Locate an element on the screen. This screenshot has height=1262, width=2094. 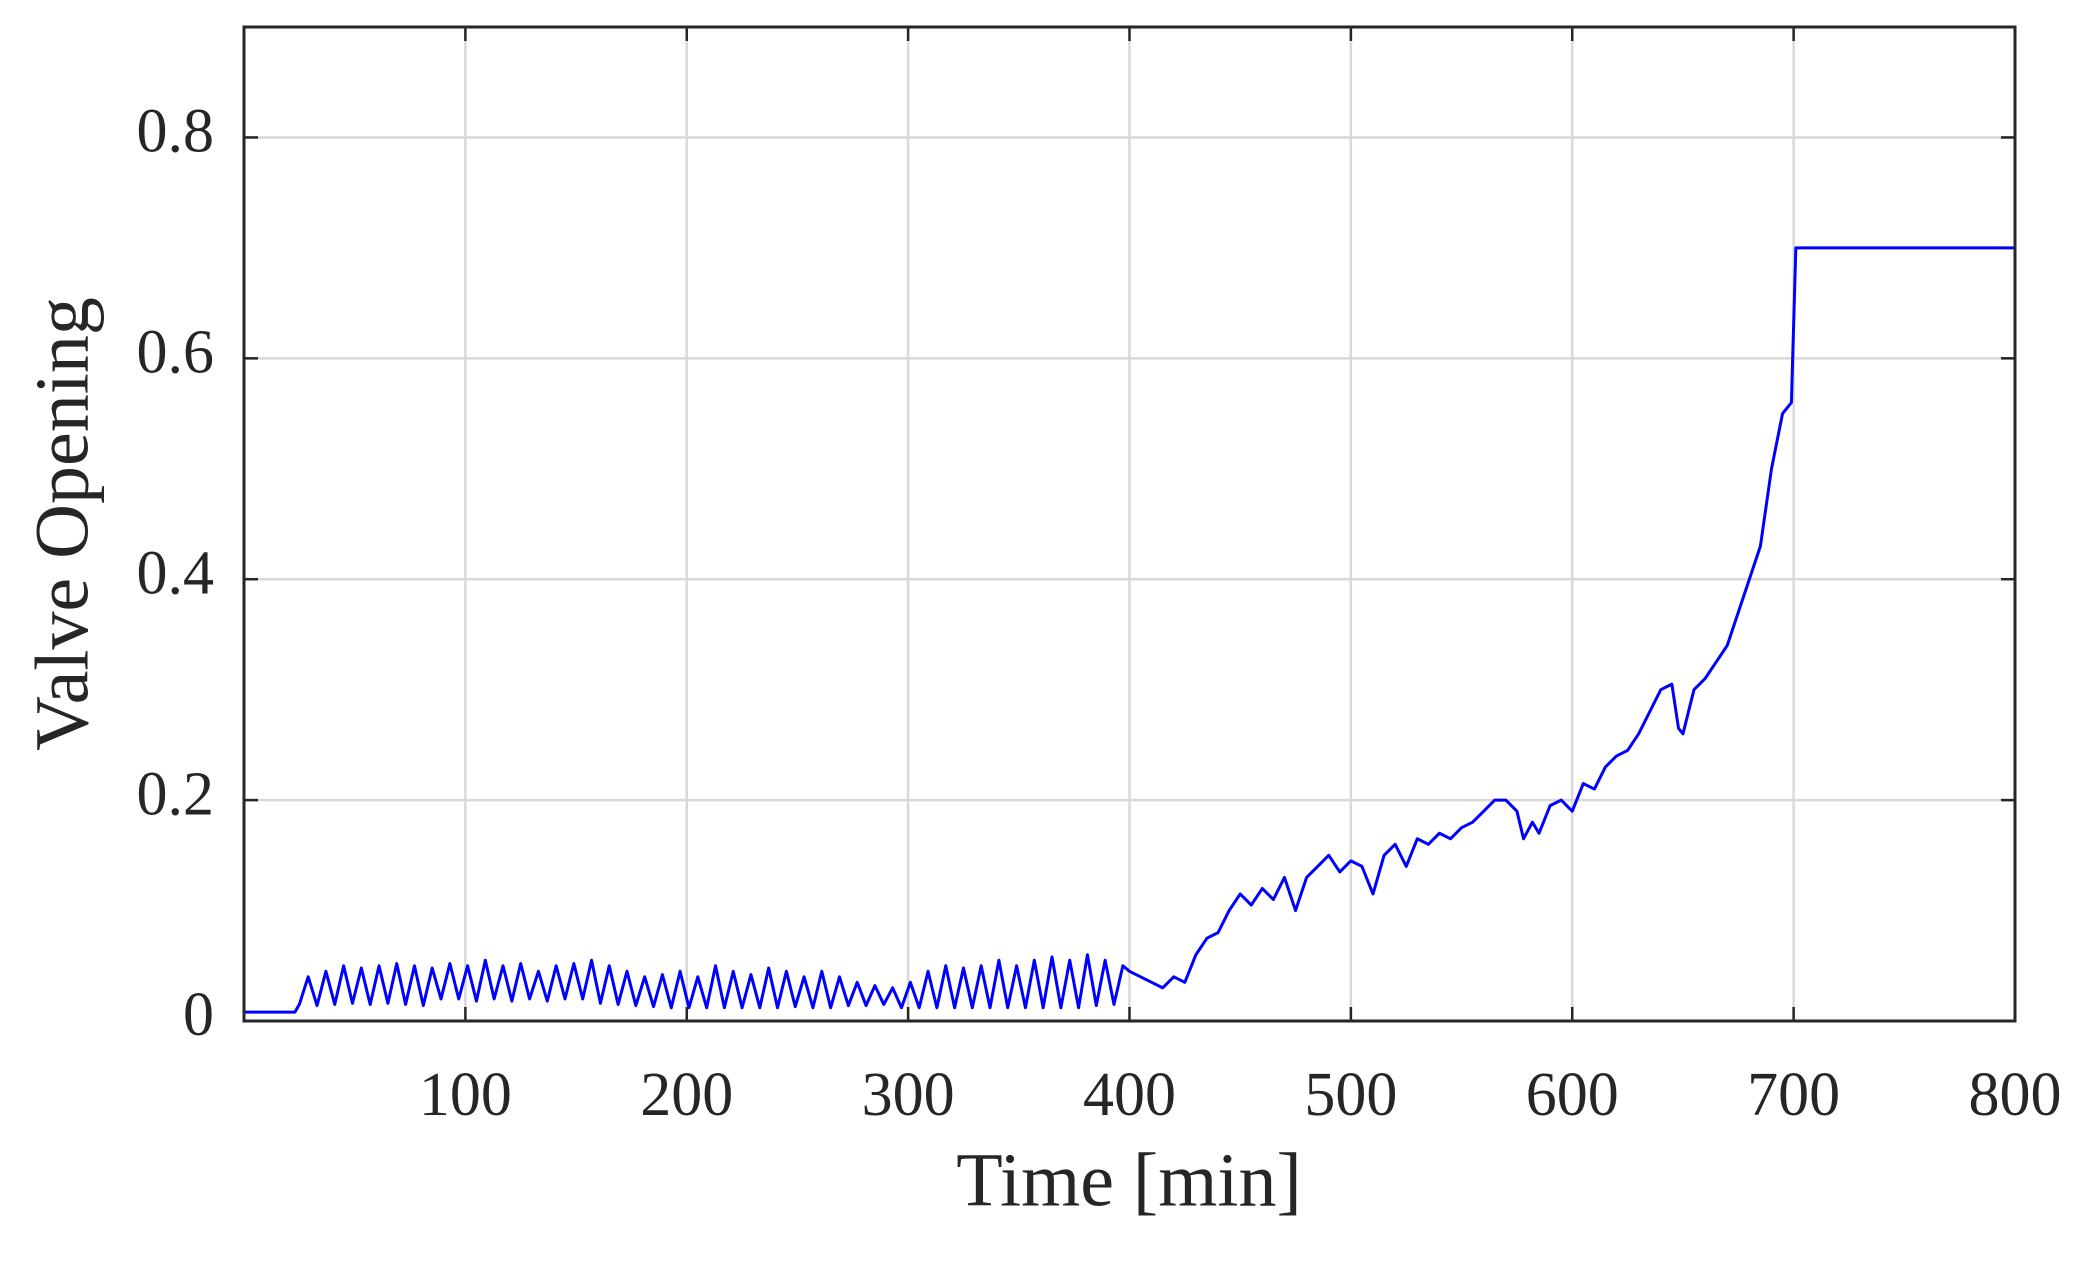
y-axis-label: Valve Opening is located at coordinates (62, 524).